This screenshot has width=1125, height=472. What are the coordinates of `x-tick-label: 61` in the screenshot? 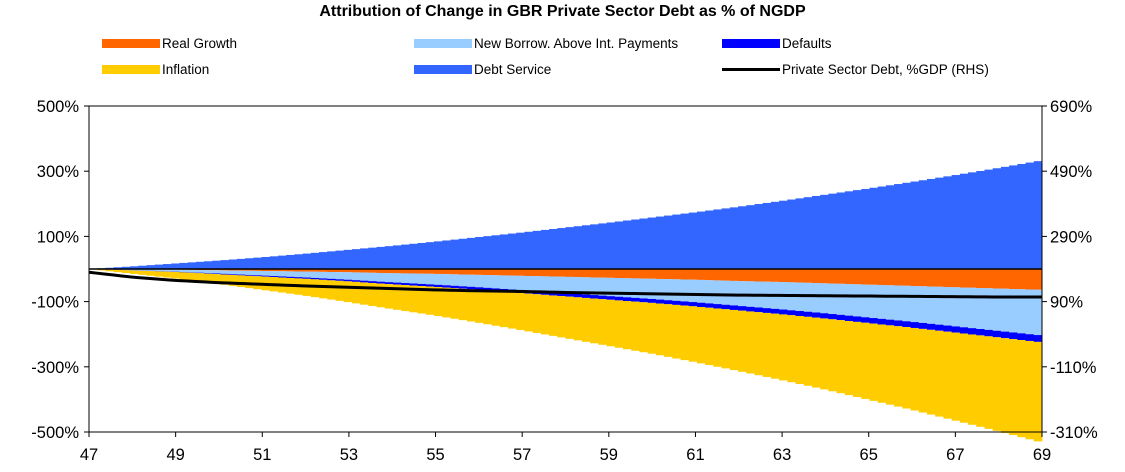 It's located at (695, 455).